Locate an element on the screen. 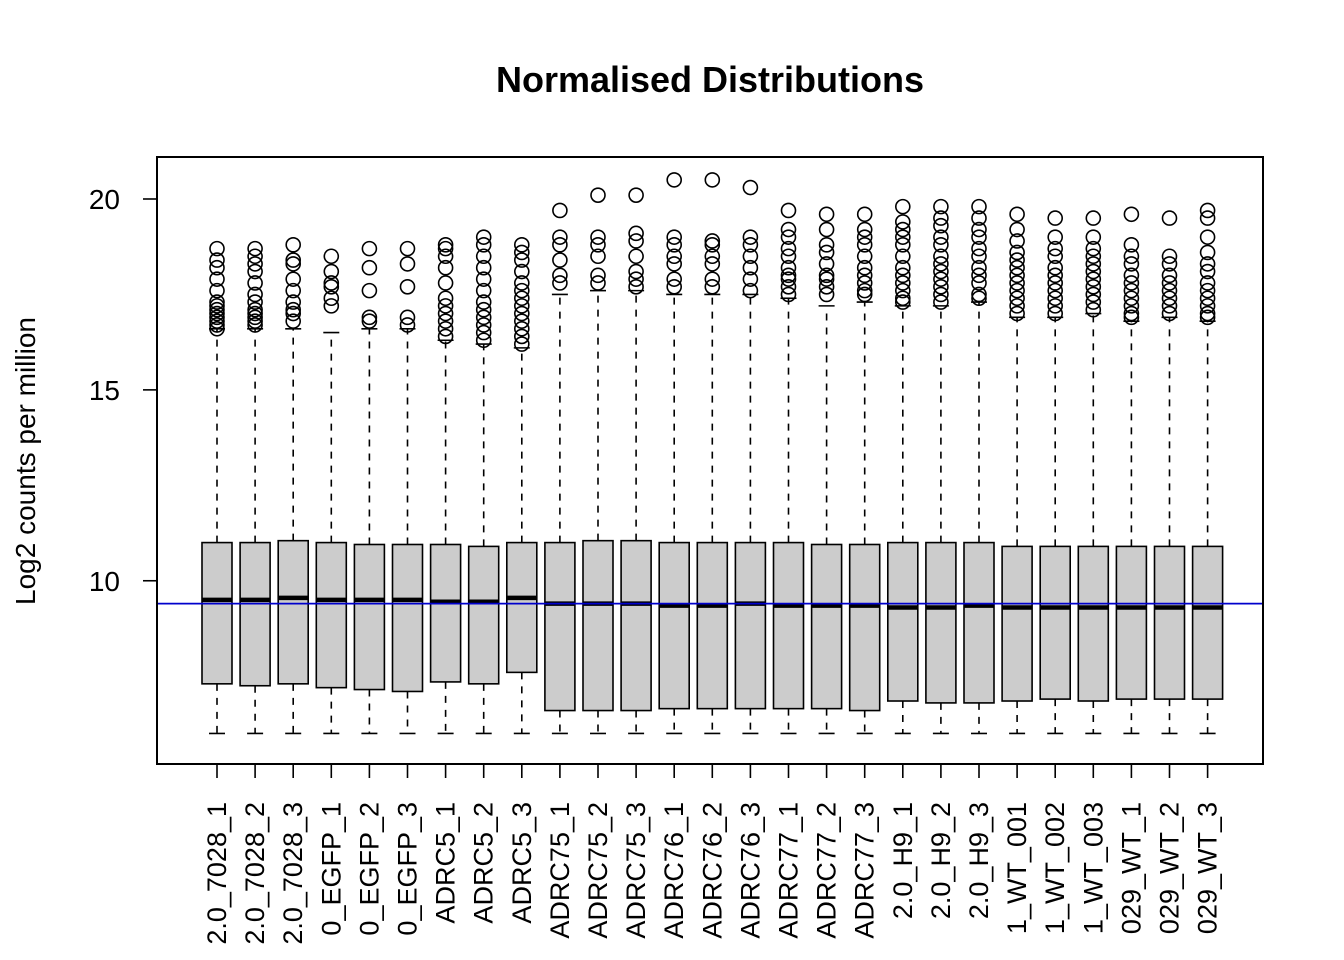 This screenshot has height=960, width=1344. x-tick-label: ADRC5_3 is located at coordinates (522, 863).